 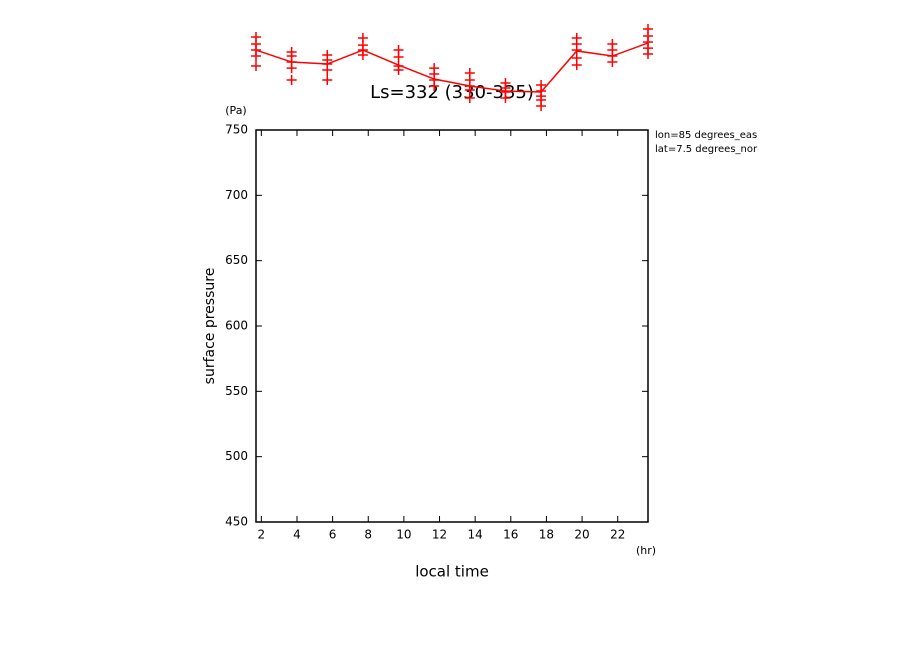 What do you see at coordinates (236, 260) in the screenshot?
I see `y-tick-label: 650` at bounding box center [236, 260].